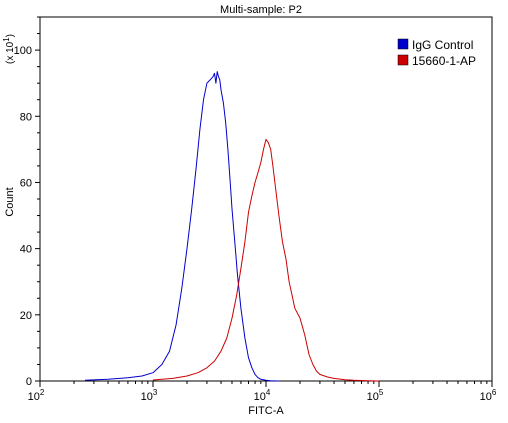 This screenshot has width=508, height=423. Describe the element at coordinates (436, 53) in the screenshot. I see `legend: IgG Control 15660-1-AP` at that location.